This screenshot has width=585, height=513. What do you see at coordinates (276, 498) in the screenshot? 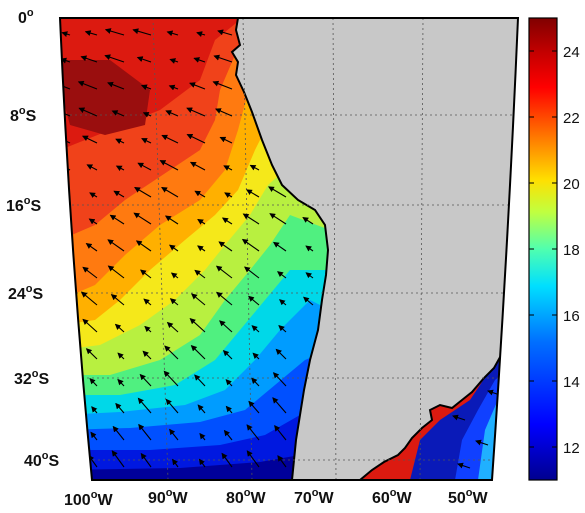
I see `longitude-labels: 100oW 90oW 80oW 70oW 60oW 50oW` at bounding box center [276, 498].